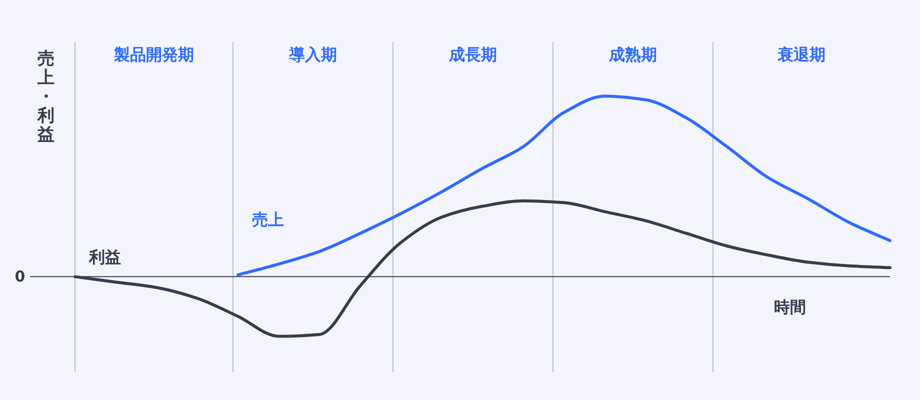 The image size is (920, 400). Describe the element at coordinates (472, 54) in the screenshot. I see `text: 成長期` at that location.